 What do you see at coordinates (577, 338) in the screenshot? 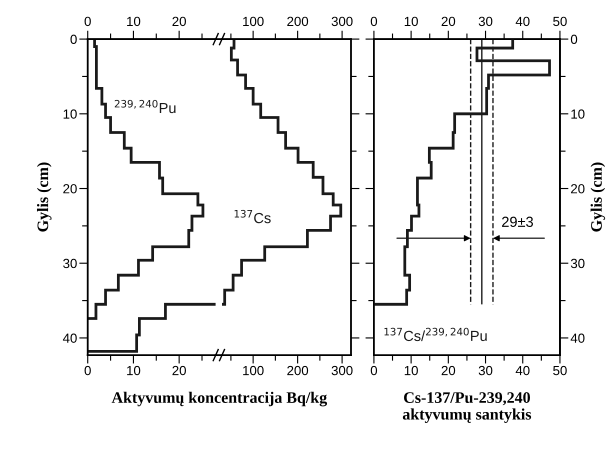
I see `y2-tick-label: 40` at bounding box center [577, 338].